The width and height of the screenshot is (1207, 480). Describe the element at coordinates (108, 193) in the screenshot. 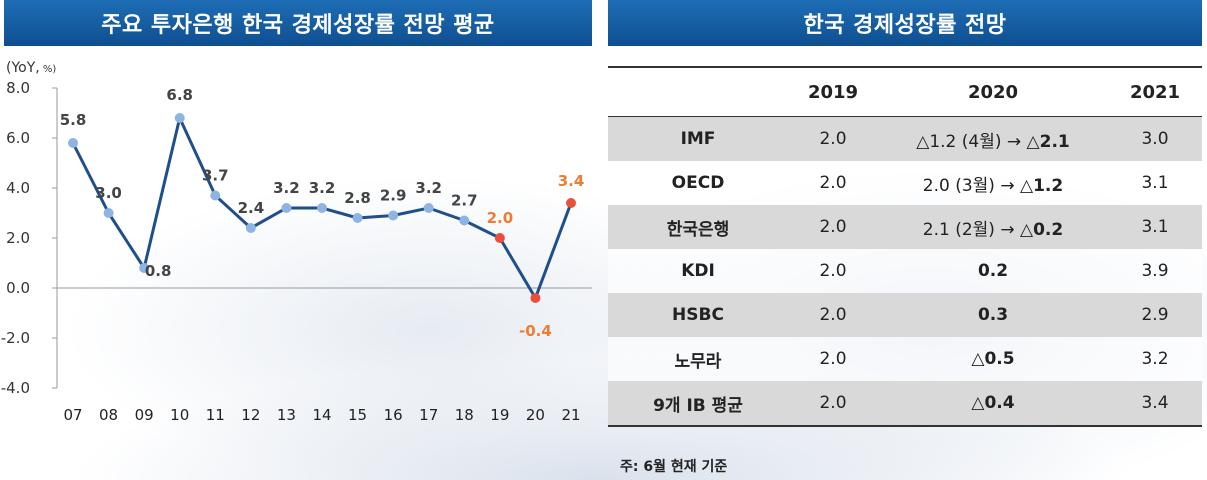

I see `data-label: 3.0` at that location.